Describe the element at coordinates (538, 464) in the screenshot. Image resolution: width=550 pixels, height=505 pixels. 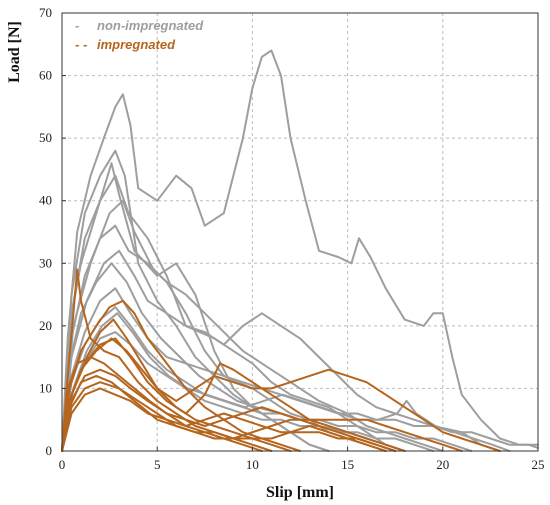
I see `x-tick-label: 25` at that location.